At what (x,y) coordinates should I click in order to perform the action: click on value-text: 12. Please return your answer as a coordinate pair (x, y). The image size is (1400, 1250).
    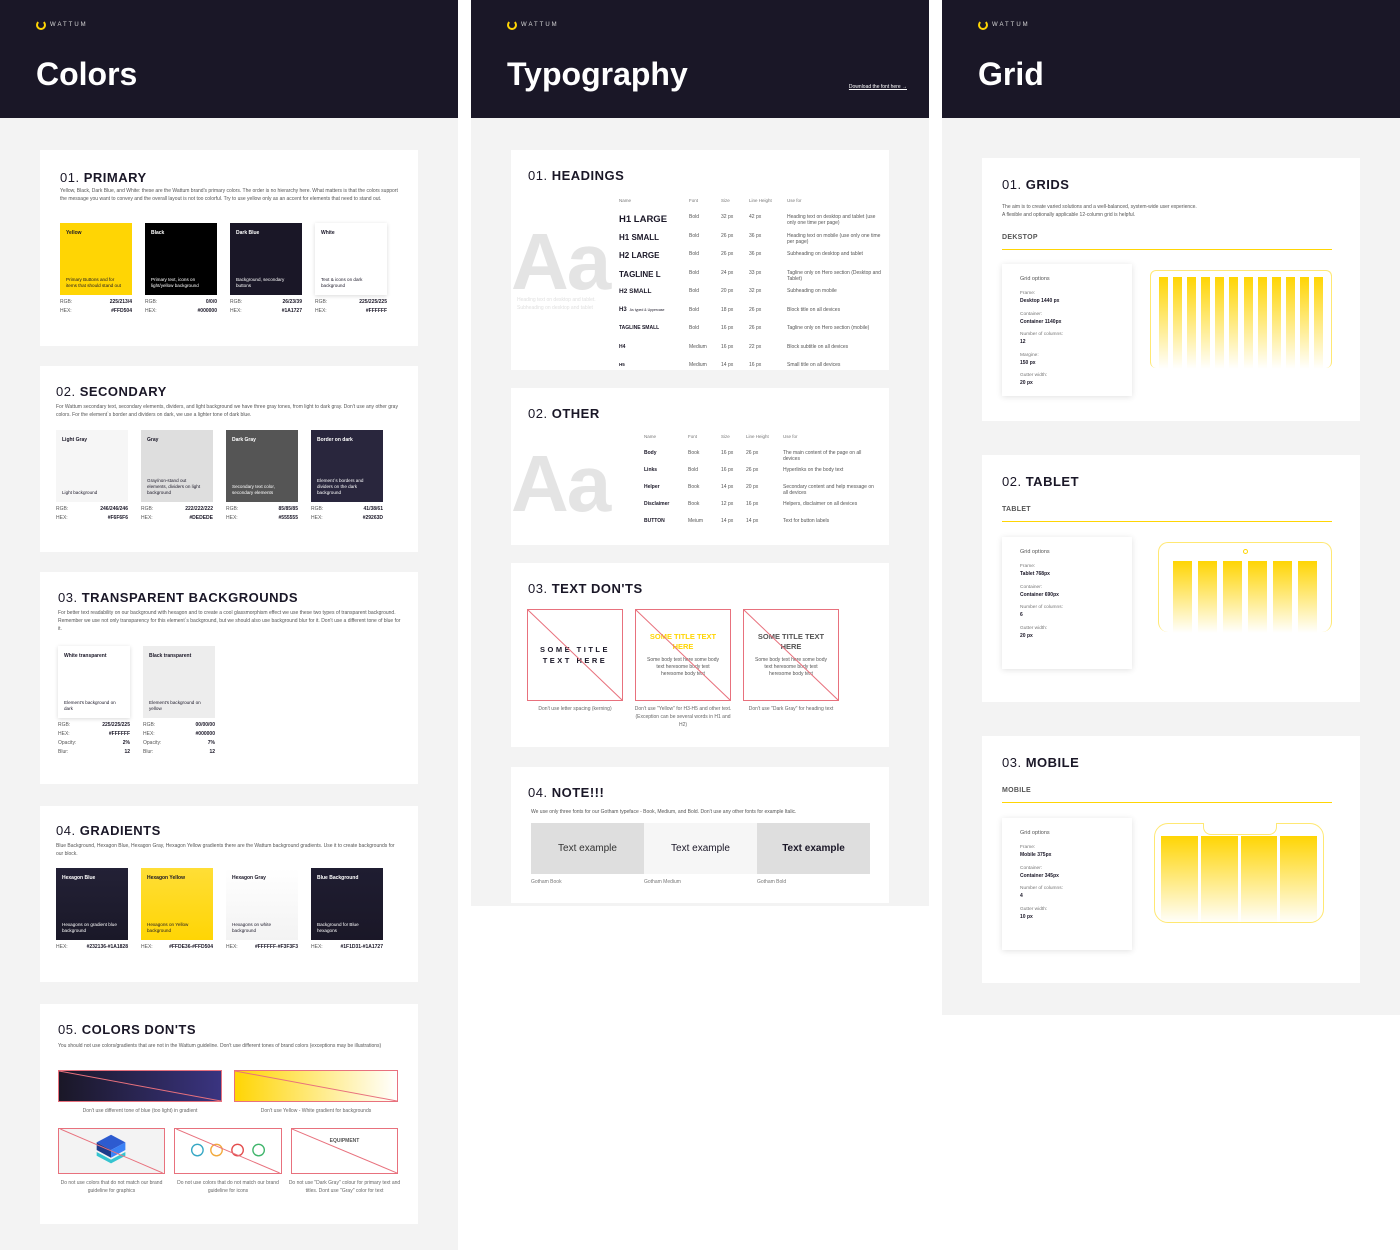
    Looking at the image, I should click on (127, 752).